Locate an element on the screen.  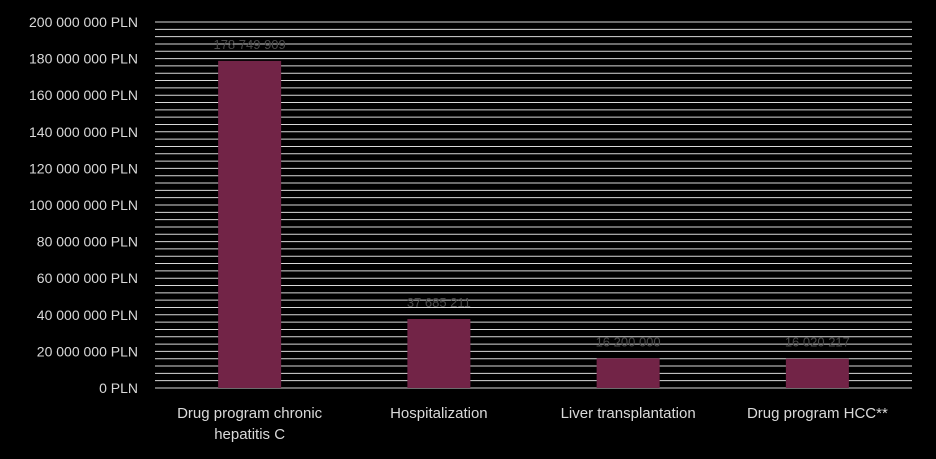
x-category-label-line: Drug program chronic is located at coordinates (250, 413).